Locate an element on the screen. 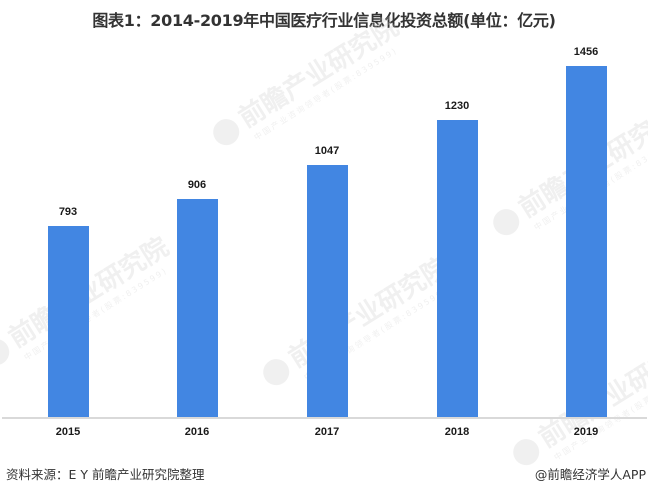 This screenshot has width=648, height=494. bar-2018 is located at coordinates (457, 268).